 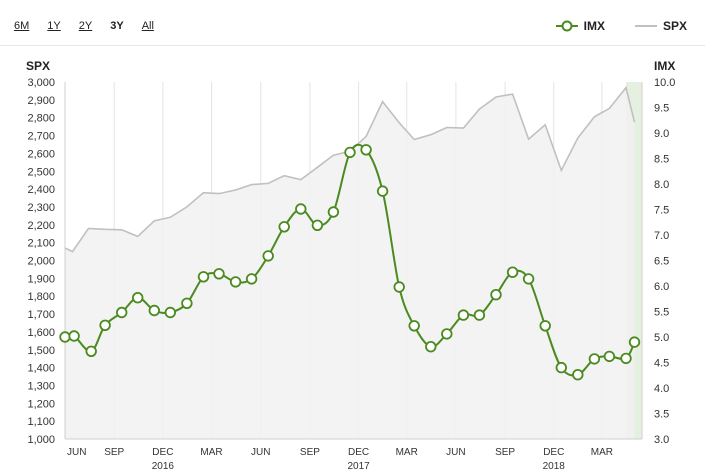 I want to click on legend-item-spx: SPX, so click(x=660, y=26).